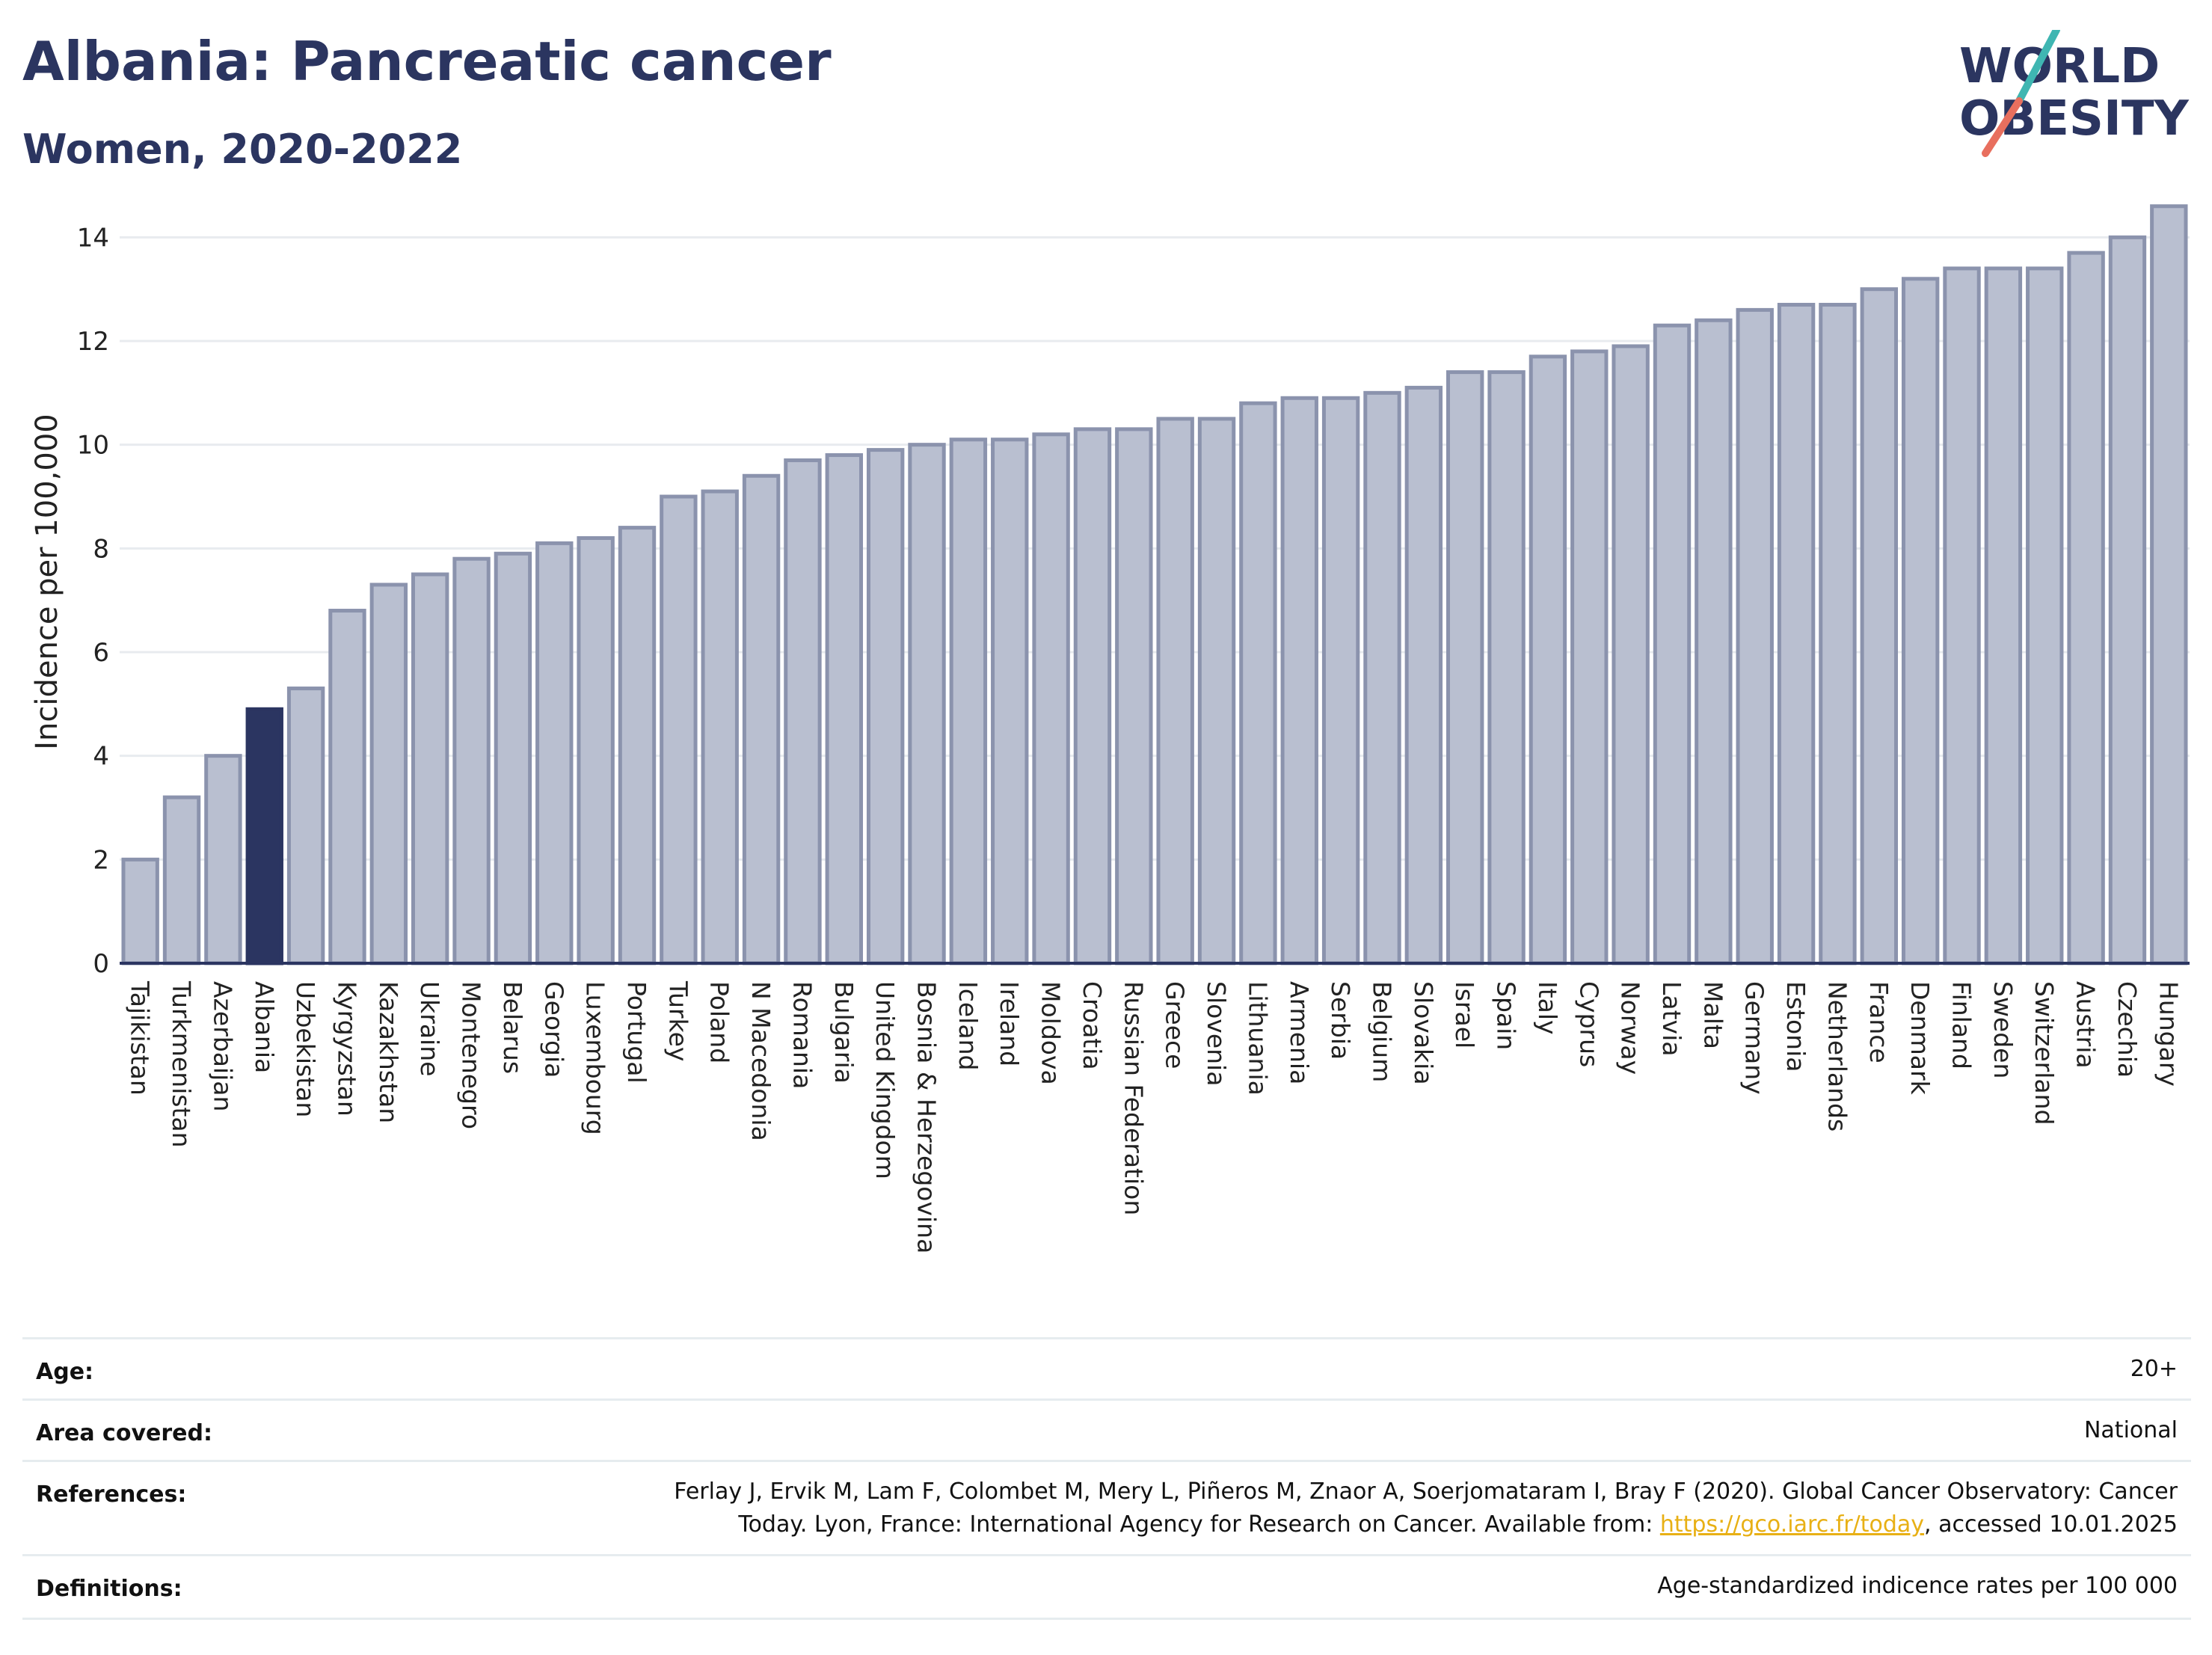  I want to click on bar-luxembourg, so click(596, 750).